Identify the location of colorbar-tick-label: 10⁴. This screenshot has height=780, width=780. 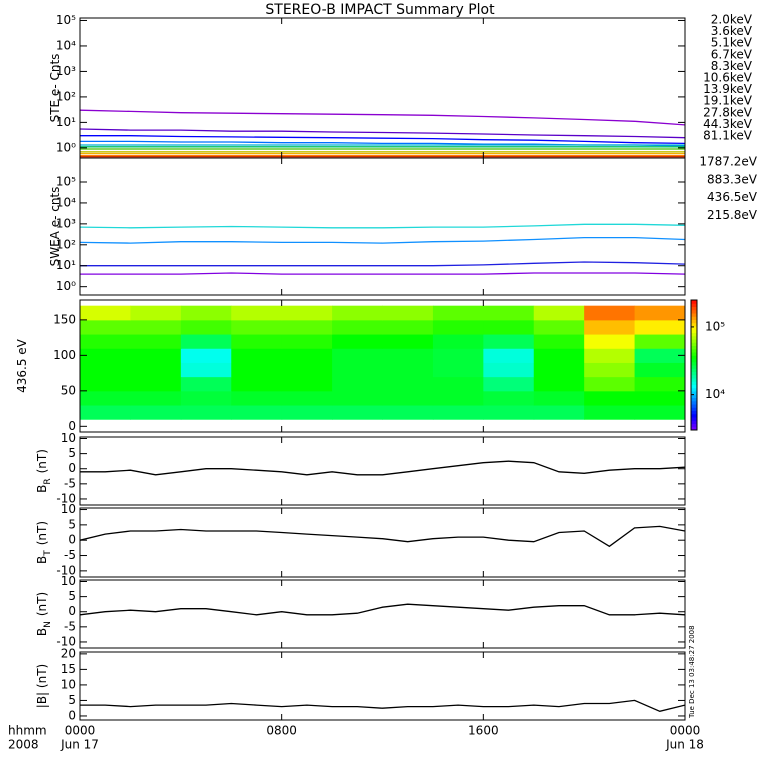
(715, 394).